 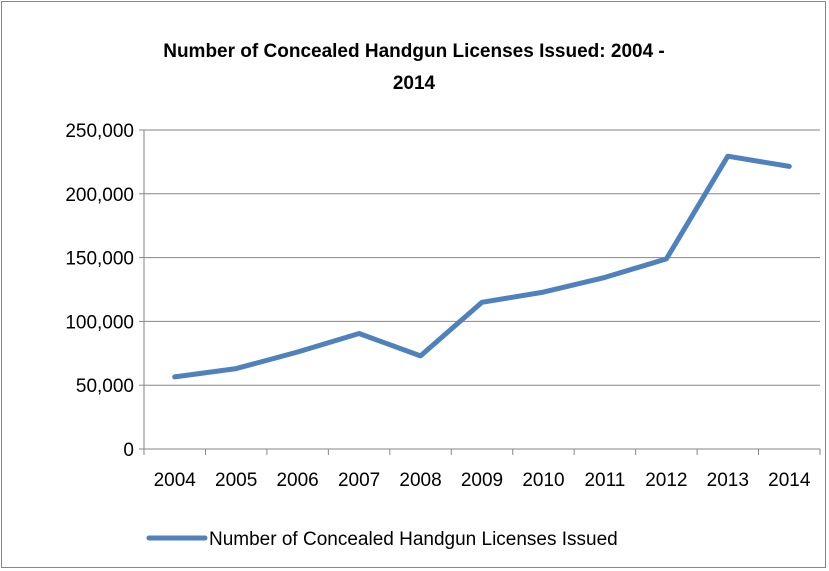 What do you see at coordinates (604, 480) in the screenshot?
I see `x-tick-label: 2011` at bounding box center [604, 480].